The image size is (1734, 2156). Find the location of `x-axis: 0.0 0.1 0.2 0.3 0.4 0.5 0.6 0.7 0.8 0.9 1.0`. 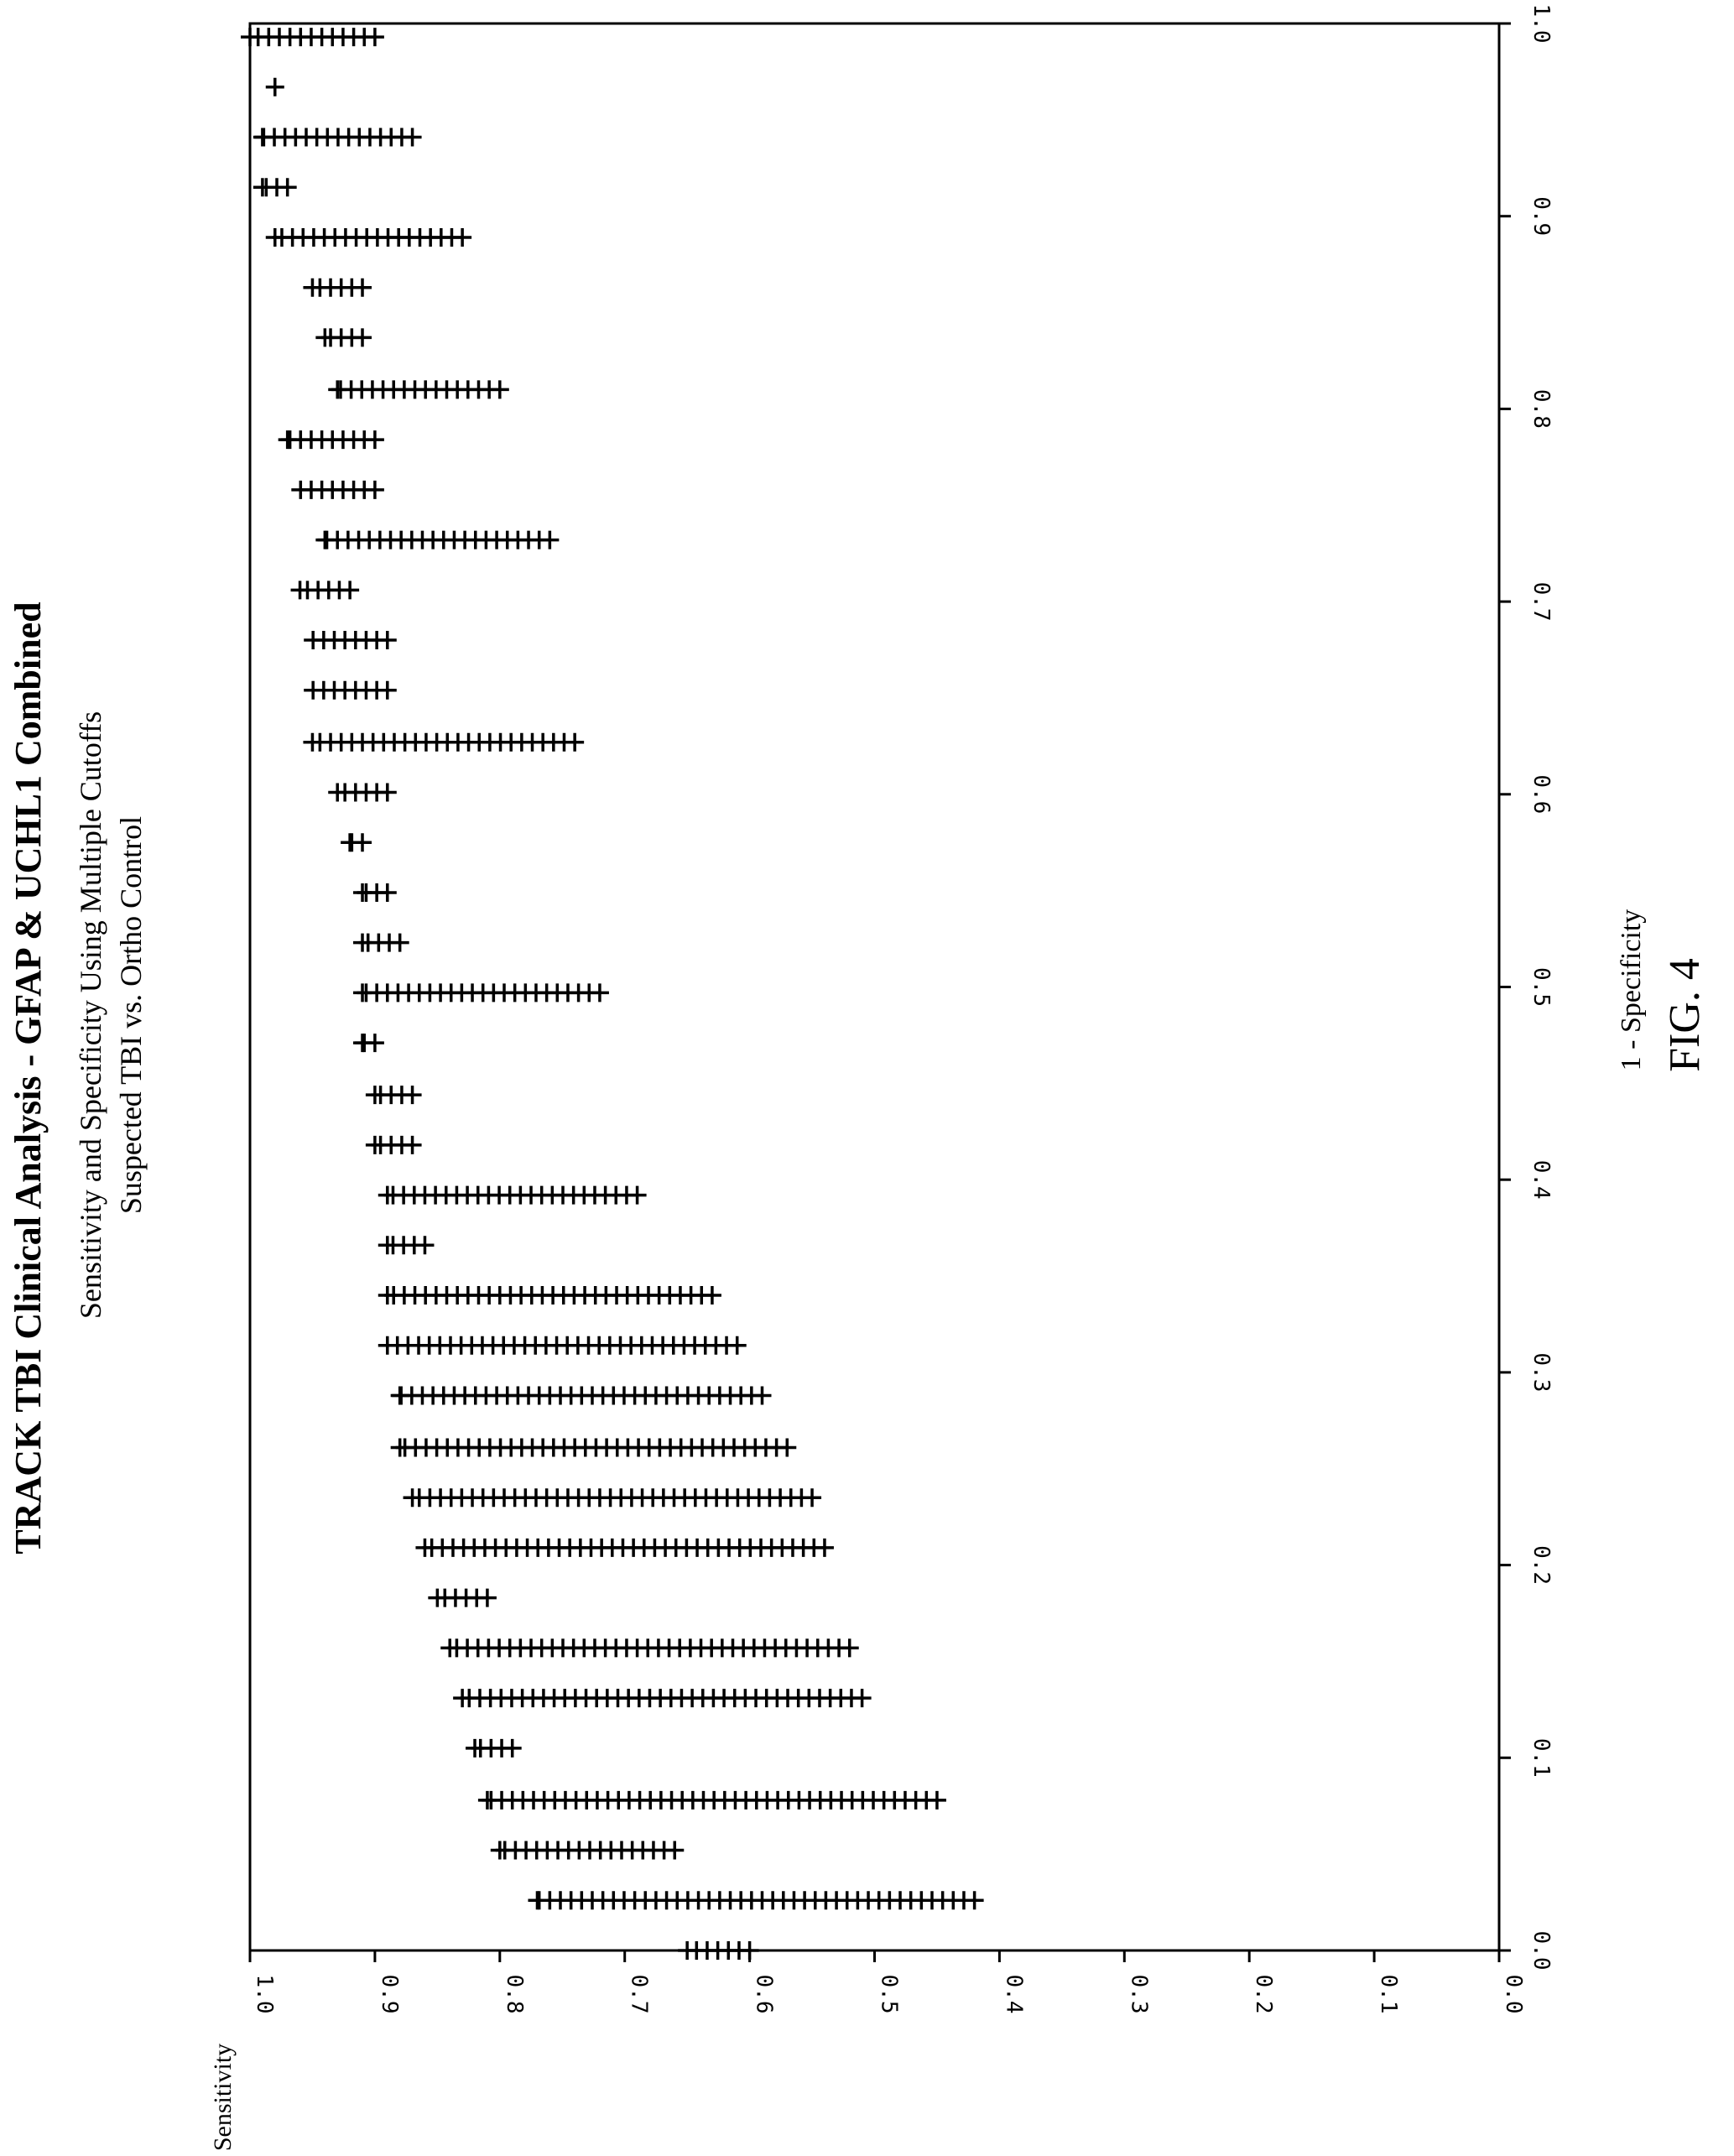

x-axis: 0.0 0.1 0.2 0.3 0.4 0.5 0.6 0.7 0.8 0.9 1.0 is located at coordinates (1526, 987).